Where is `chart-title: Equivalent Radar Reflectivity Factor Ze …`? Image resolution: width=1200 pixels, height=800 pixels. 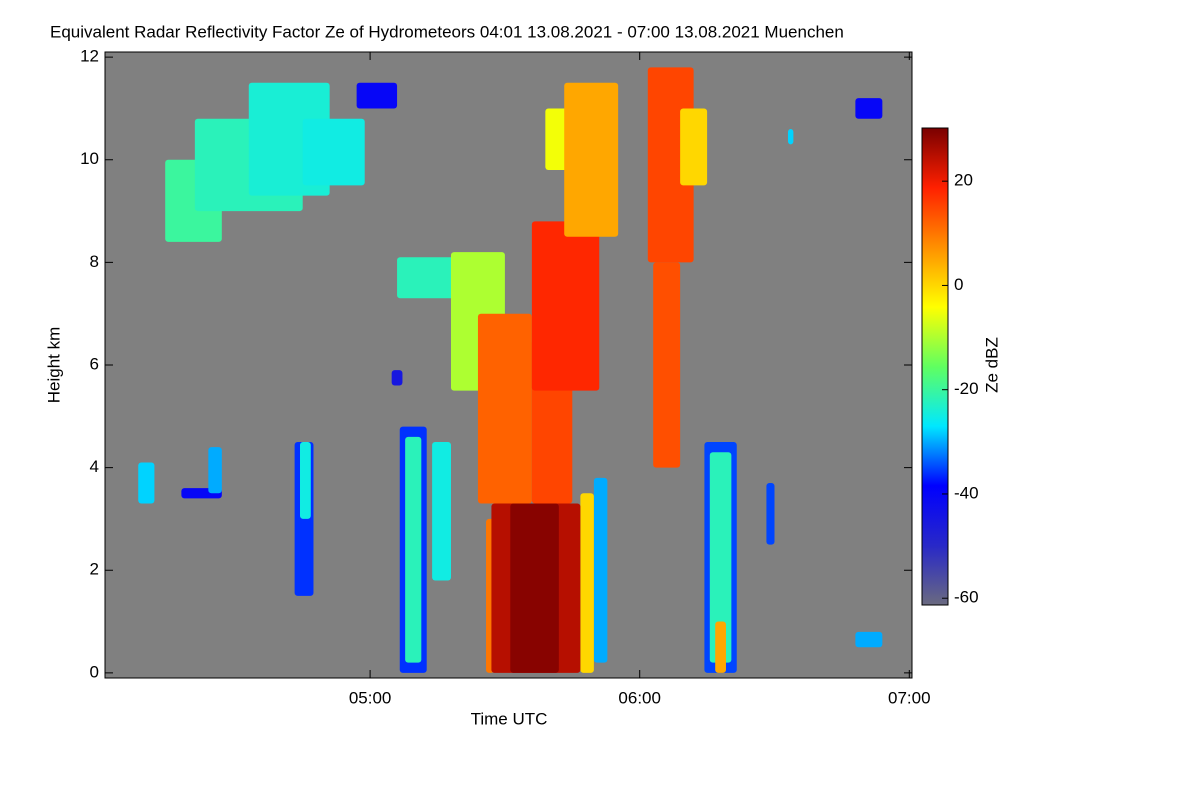
chart-title: Equivalent Radar Reflectivity Factor Ze … is located at coordinates (447, 31).